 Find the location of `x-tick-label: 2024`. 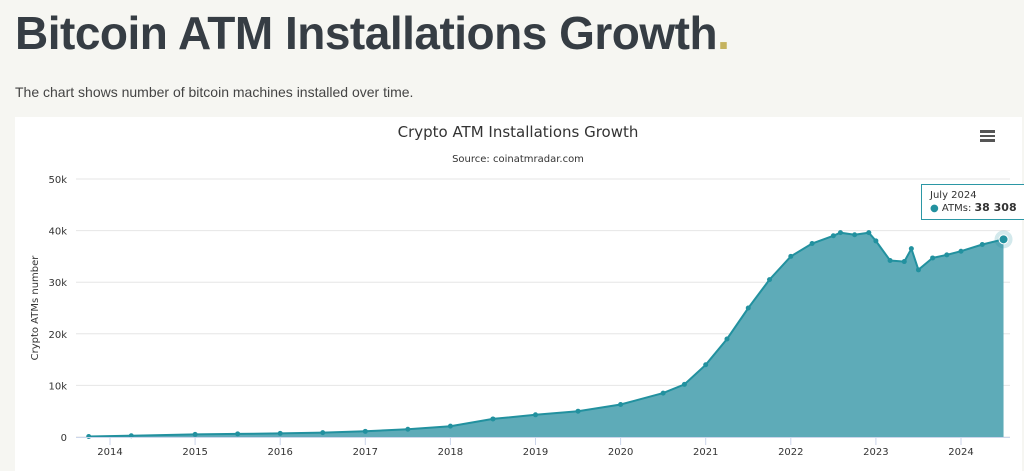

x-tick-label: 2024 is located at coordinates (960, 452).